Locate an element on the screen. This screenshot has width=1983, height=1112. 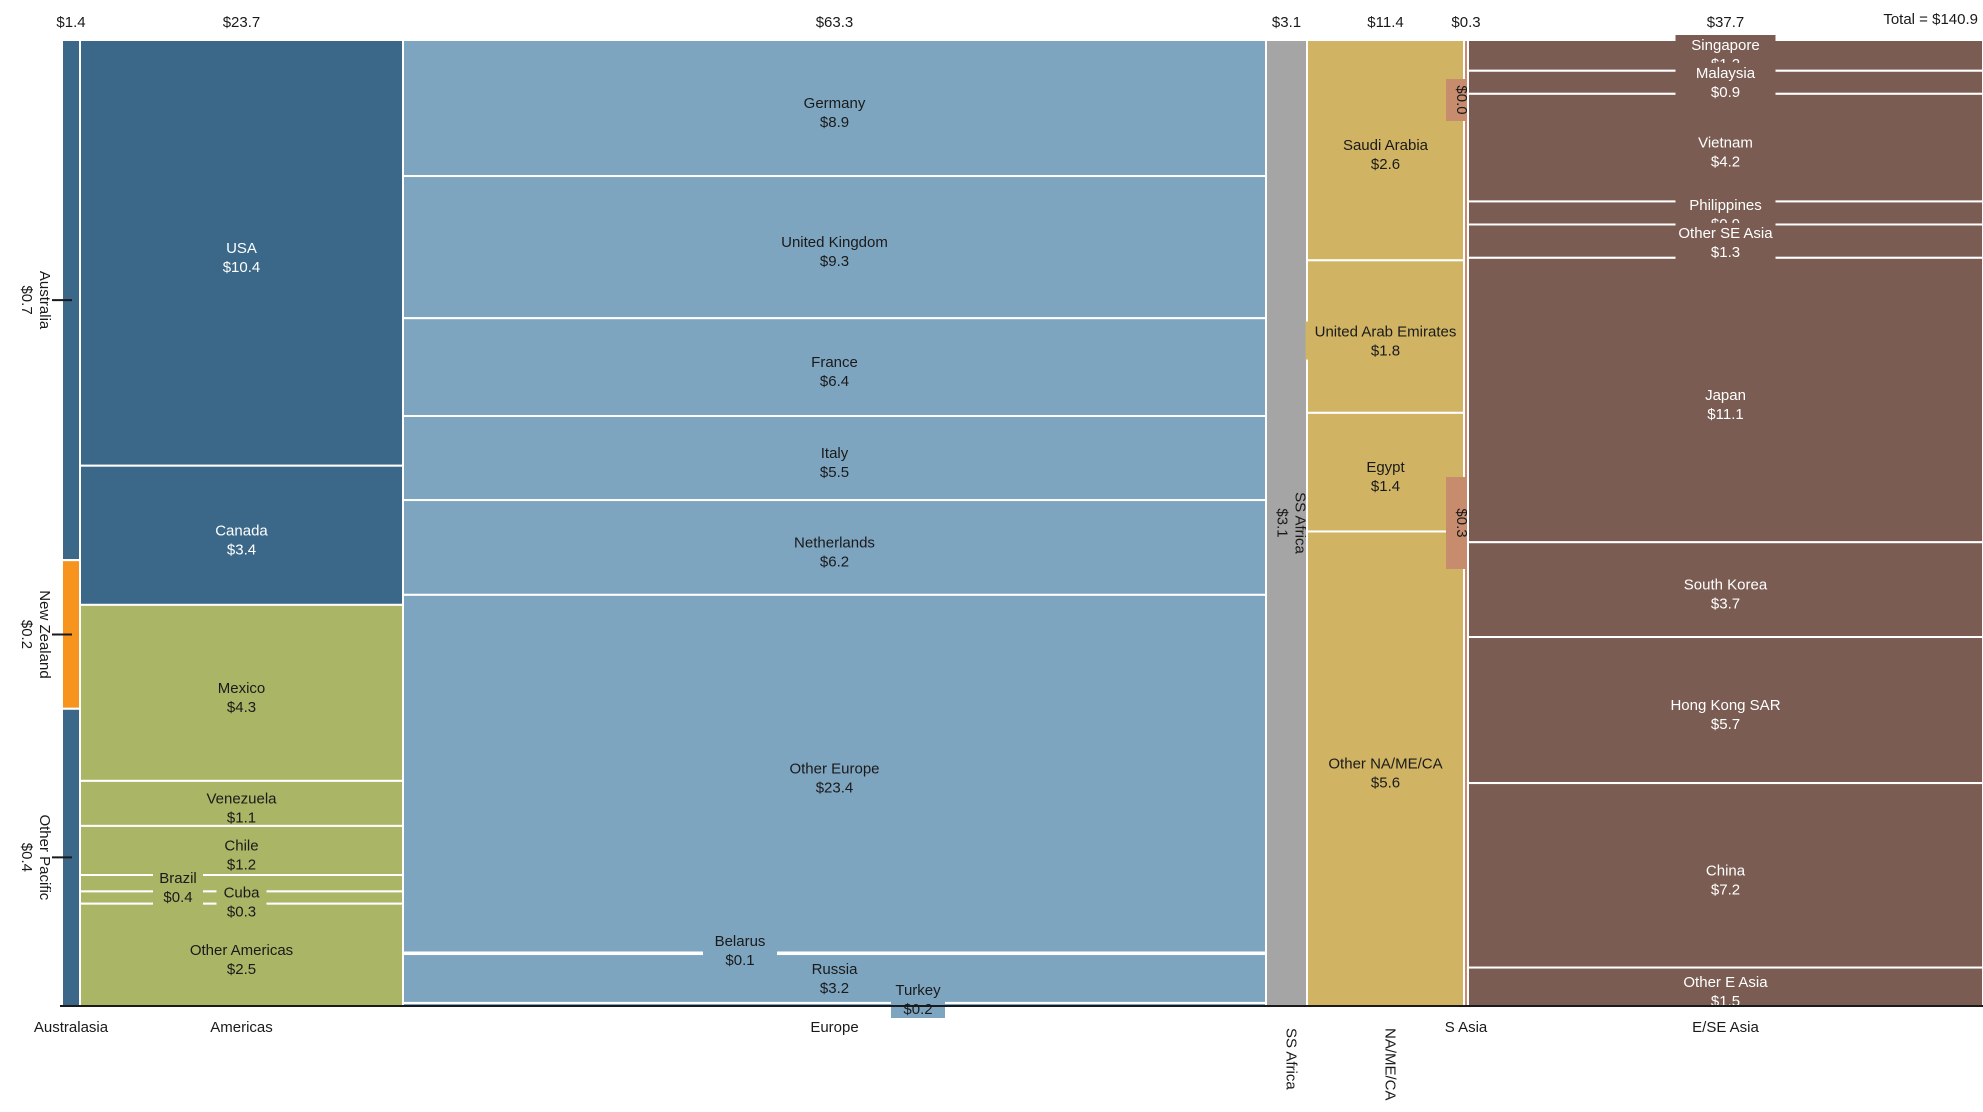
segment-na-me-ca-egypt is located at coordinates (1385, 472).